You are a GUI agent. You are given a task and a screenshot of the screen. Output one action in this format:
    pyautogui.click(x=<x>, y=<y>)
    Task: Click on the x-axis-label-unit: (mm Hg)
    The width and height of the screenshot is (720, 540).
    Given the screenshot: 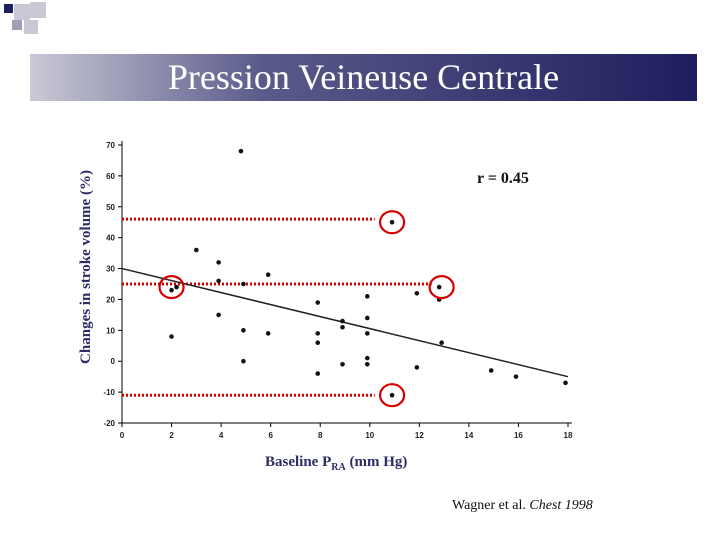 What is the action you would take?
    pyautogui.click(x=378, y=462)
    